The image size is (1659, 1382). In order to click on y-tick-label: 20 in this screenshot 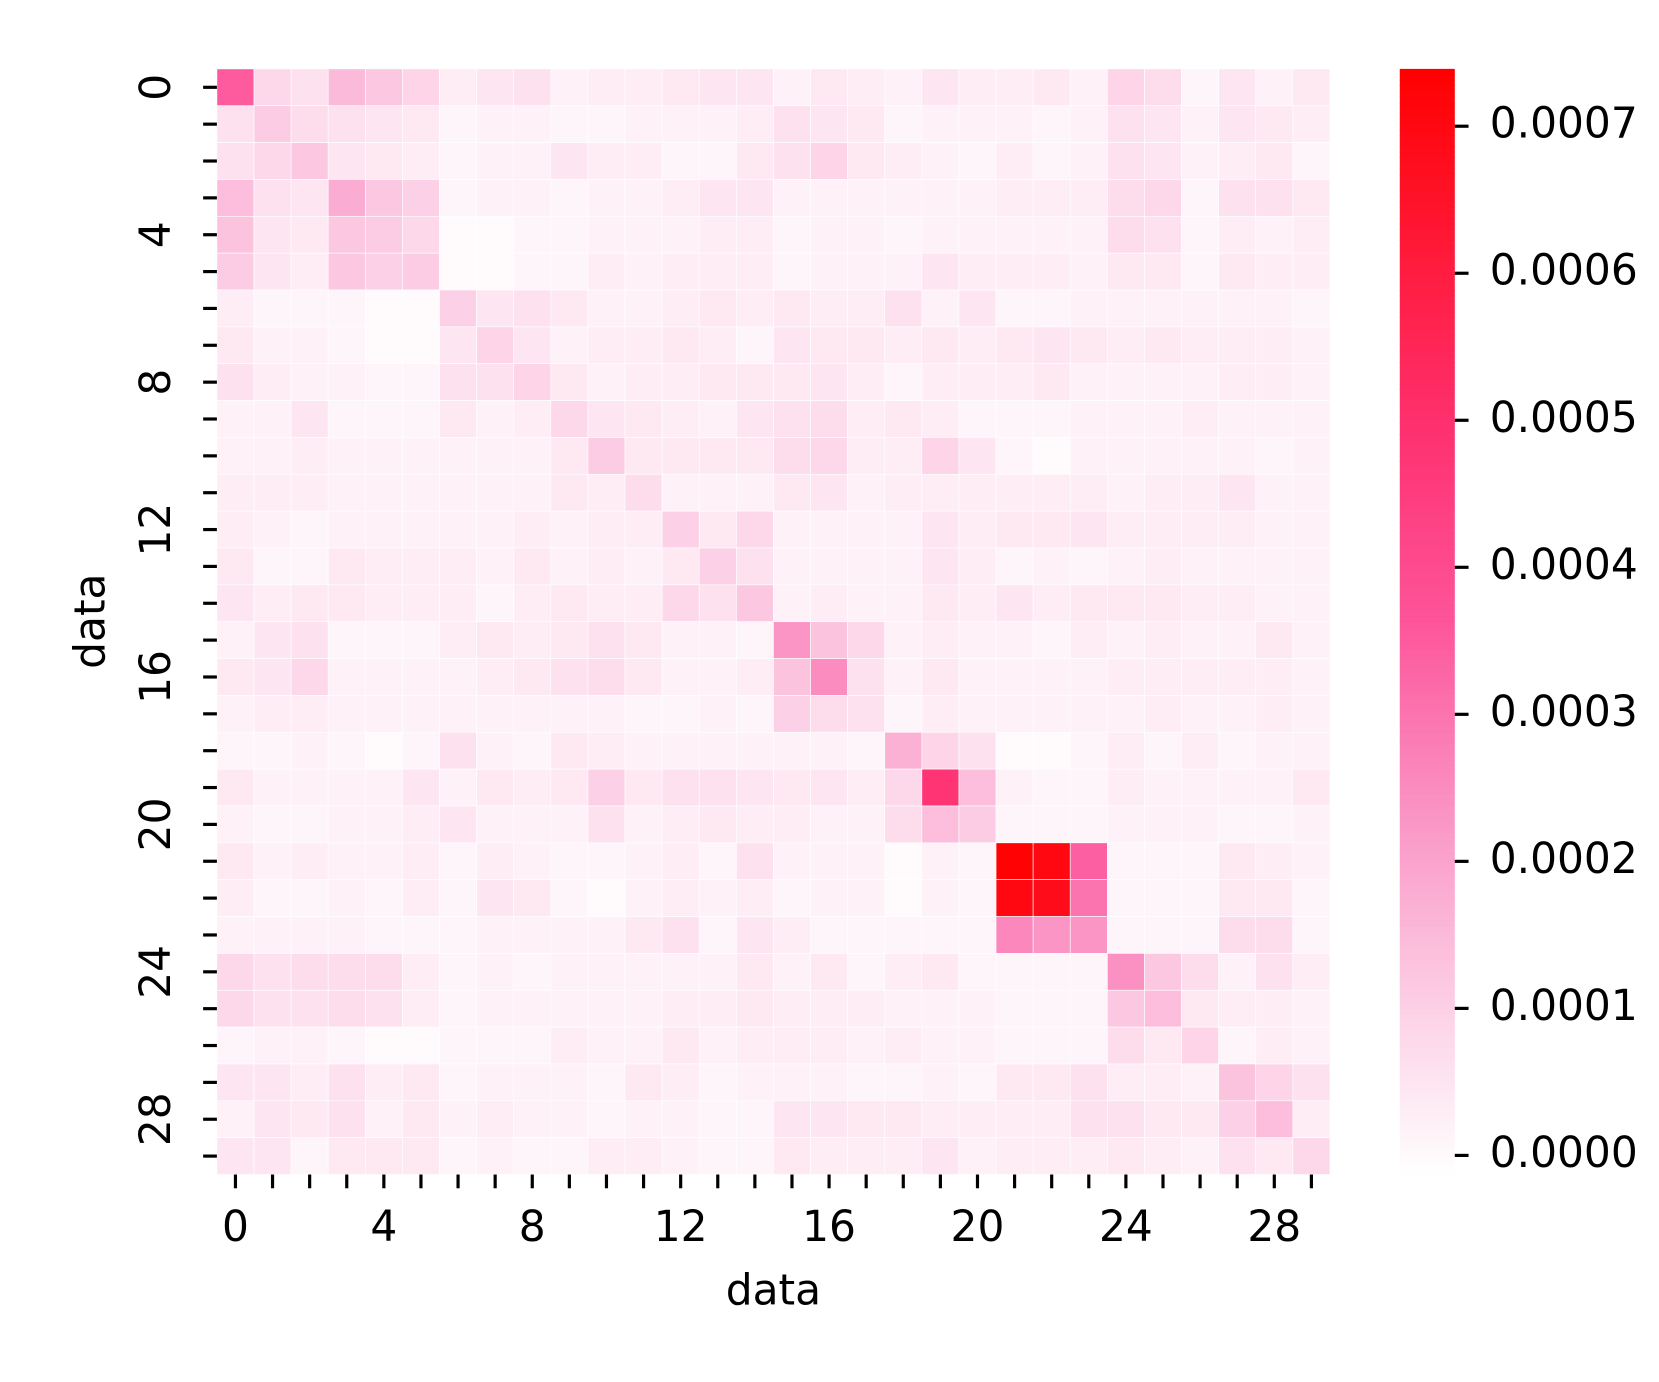, I will do `click(155, 824)`.